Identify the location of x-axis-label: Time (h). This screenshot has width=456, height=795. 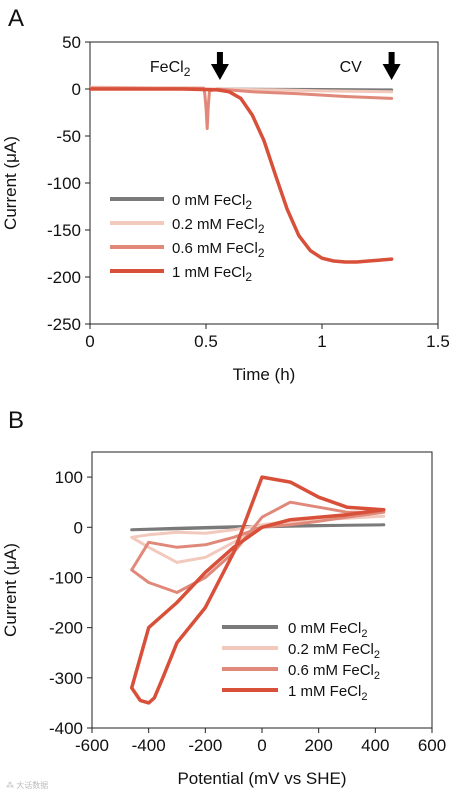
(264, 374).